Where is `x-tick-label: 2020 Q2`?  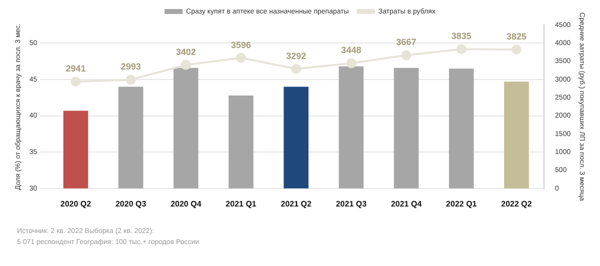 x-tick-label: 2020 Q2 is located at coordinates (76, 203).